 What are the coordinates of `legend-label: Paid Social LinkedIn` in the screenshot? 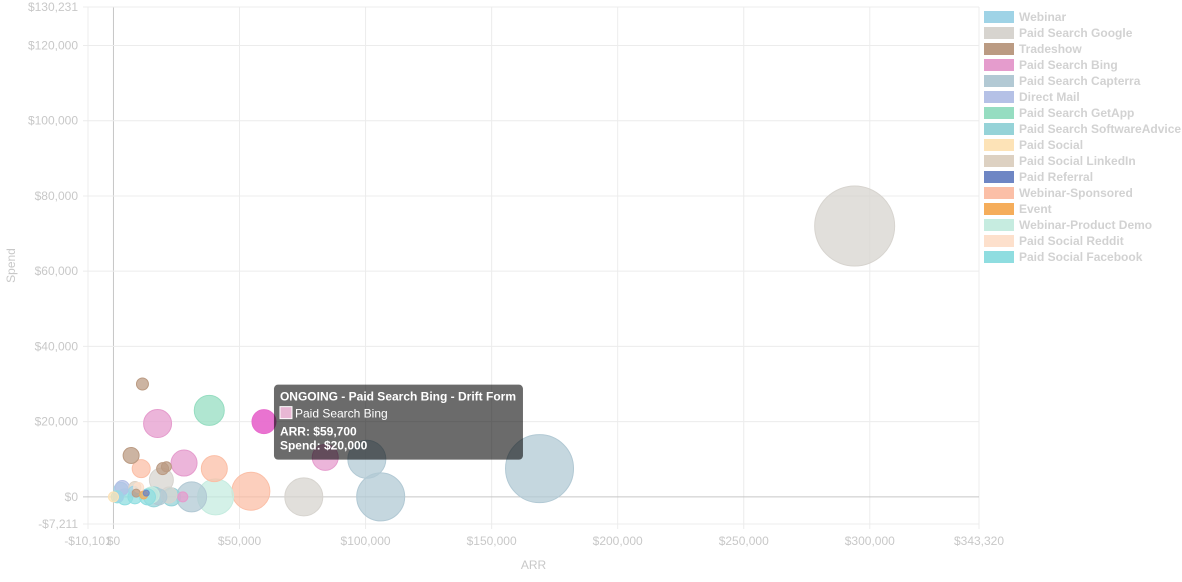 It's located at (1077, 161).